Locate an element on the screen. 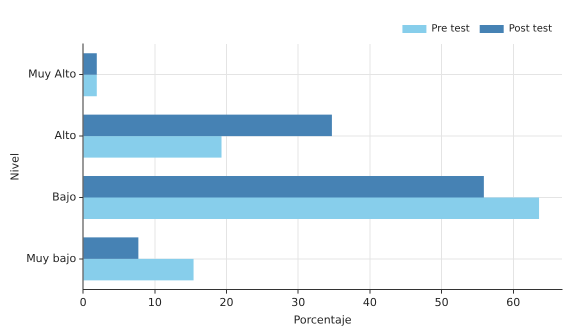 The width and height of the screenshot is (576, 336). y-tick-label: Muy Alto is located at coordinates (52, 74).